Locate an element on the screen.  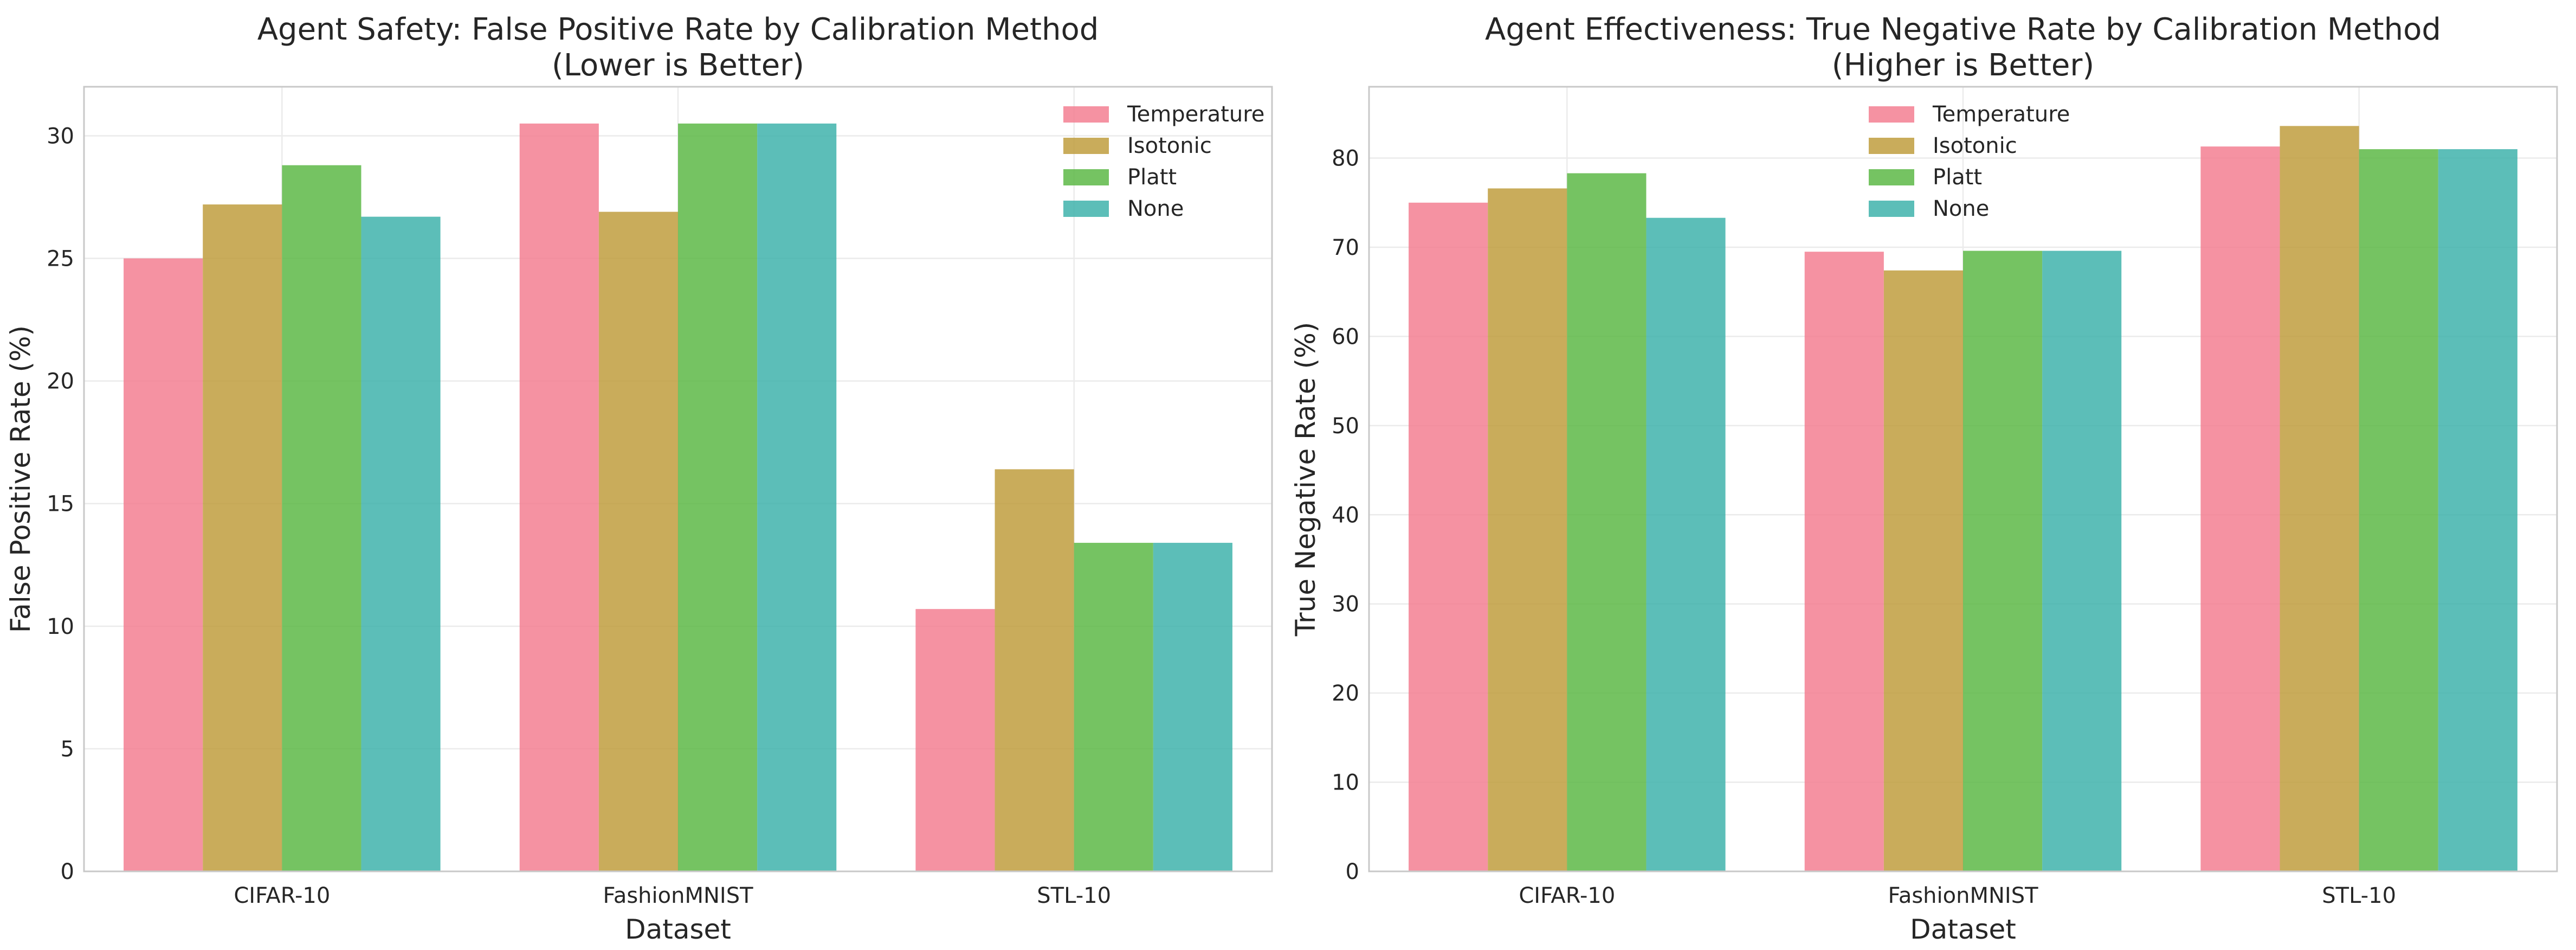
y-tick-label: 50 is located at coordinates (1345, 426).